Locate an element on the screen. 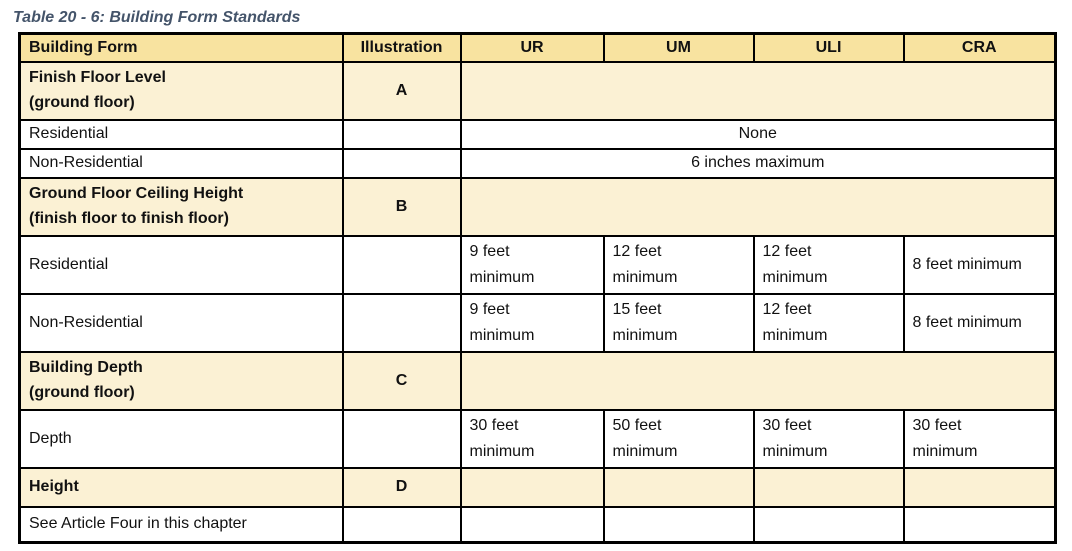 The height and width of the screenshot is (551, 1072). cell-ceiling-residential-uli: 12 feet minimum is located at coordinates (828, 264).